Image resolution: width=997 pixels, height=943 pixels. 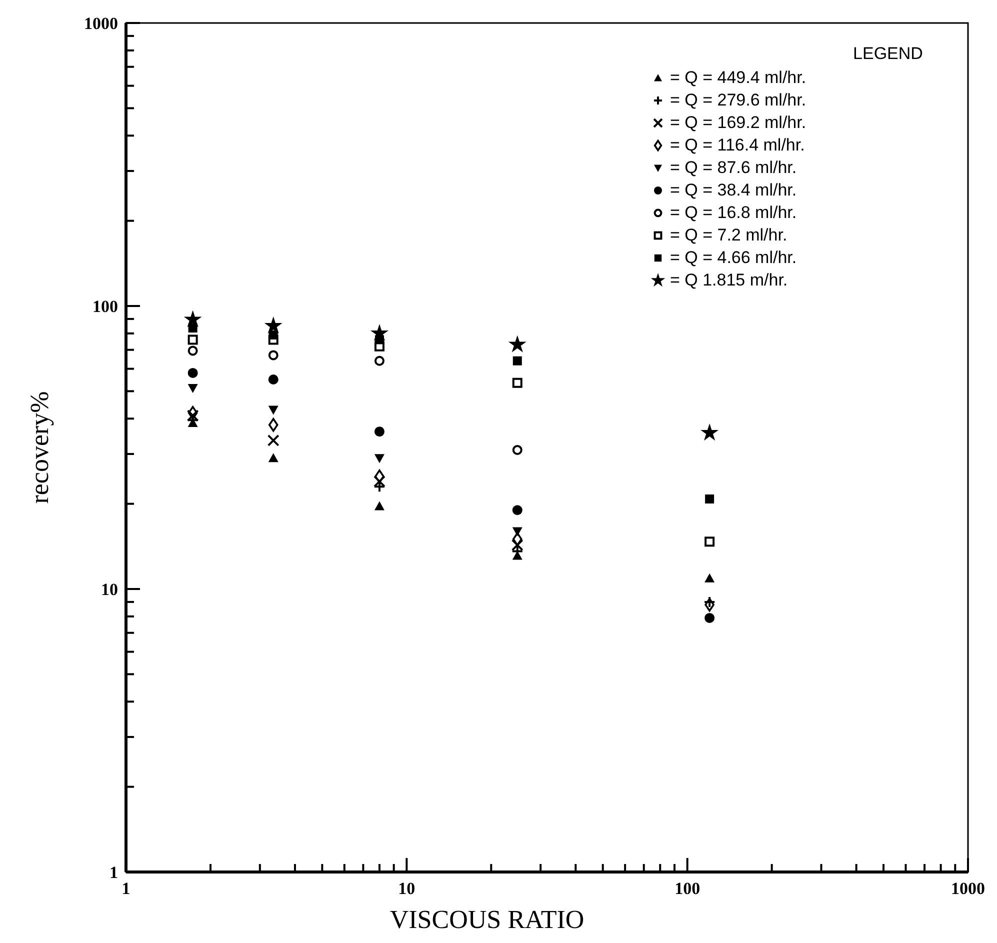 What do you see at coordinates (733, 257) in the screenshot?
I see `legend-label: = Q = 4.66 ml/hr.` at bounding box center [733, 257].